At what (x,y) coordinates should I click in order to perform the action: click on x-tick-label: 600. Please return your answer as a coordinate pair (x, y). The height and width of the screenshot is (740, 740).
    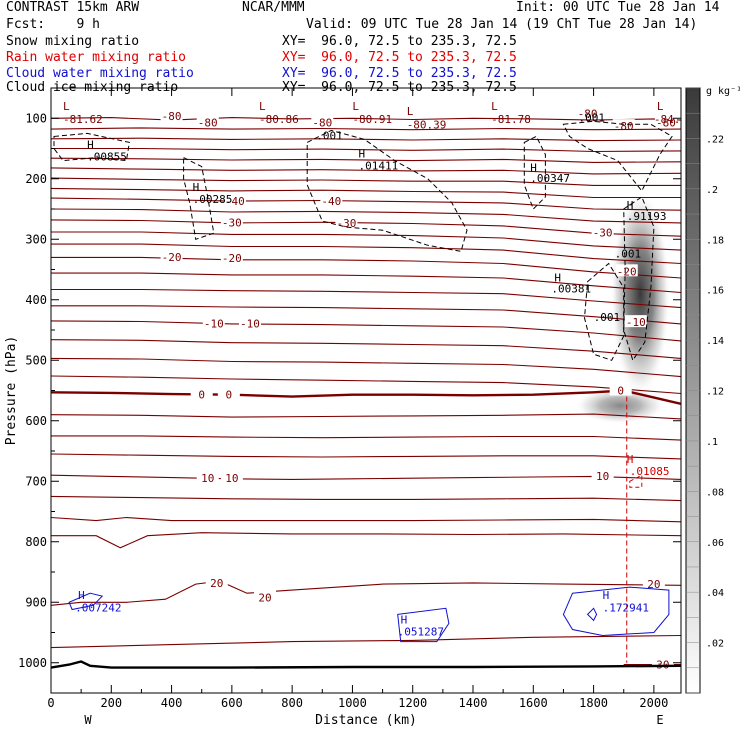
    Looking at the image, I should click on (232, 703).